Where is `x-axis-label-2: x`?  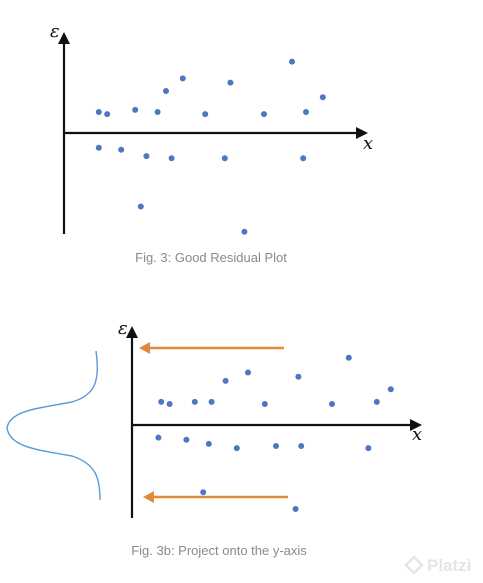
x-axis-label-2: x is located at coordinates (417, 434).